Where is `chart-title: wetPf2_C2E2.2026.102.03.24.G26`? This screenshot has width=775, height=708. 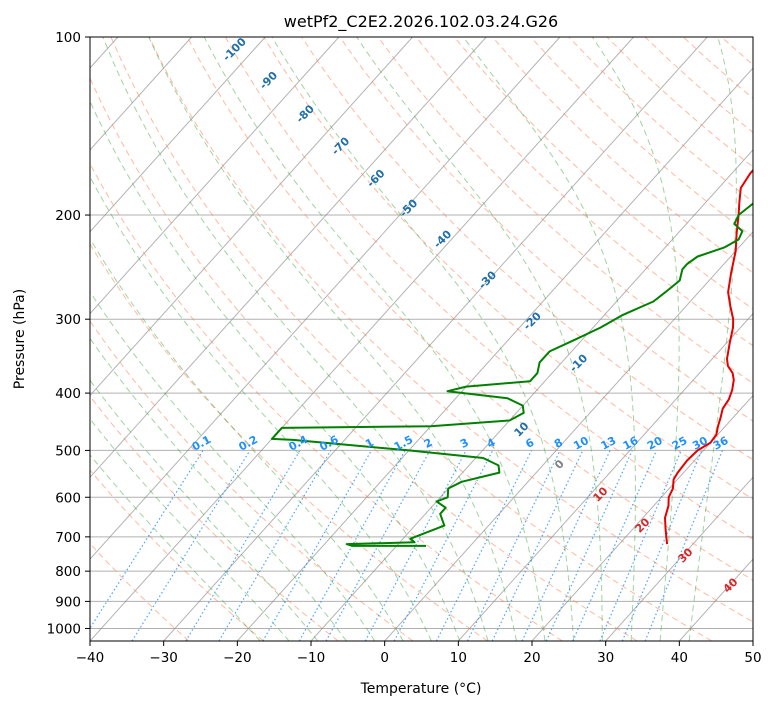 chart-title: wetPf2_C2E2.2026.102.03.24.G26 is located at coordinates (421, 22).